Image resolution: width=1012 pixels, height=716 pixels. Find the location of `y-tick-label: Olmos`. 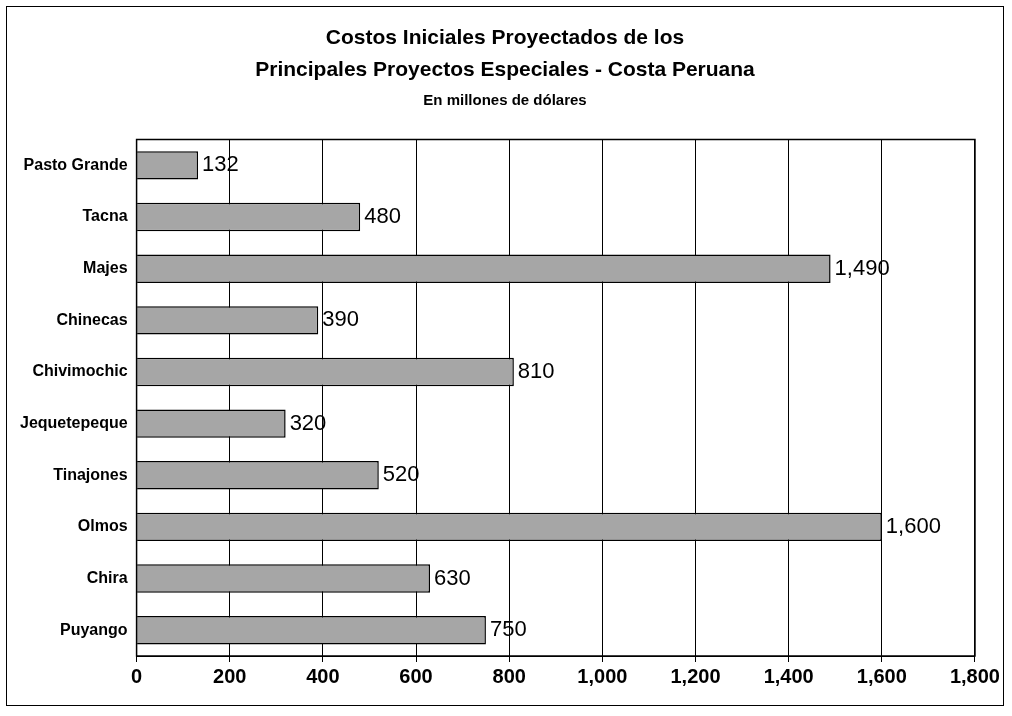

y-tick-label: Olmos is located at coordinates (102, 526).